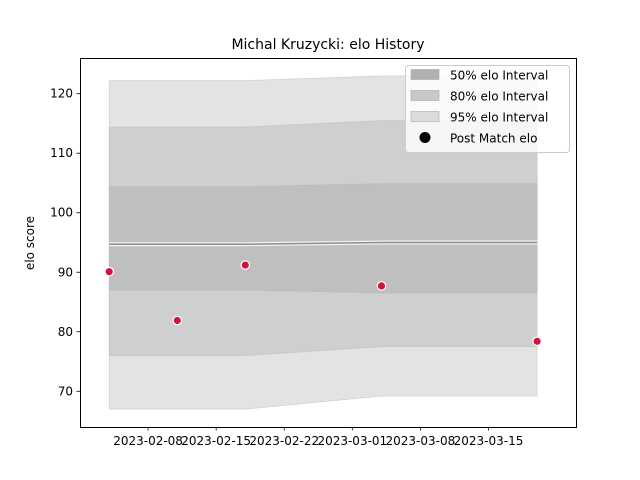 The image size is (640, 480). Describe the element at coordinates (327, 45) in the screenshot. I see `chart-title: Michal Kruzycki: elo History` at that location.